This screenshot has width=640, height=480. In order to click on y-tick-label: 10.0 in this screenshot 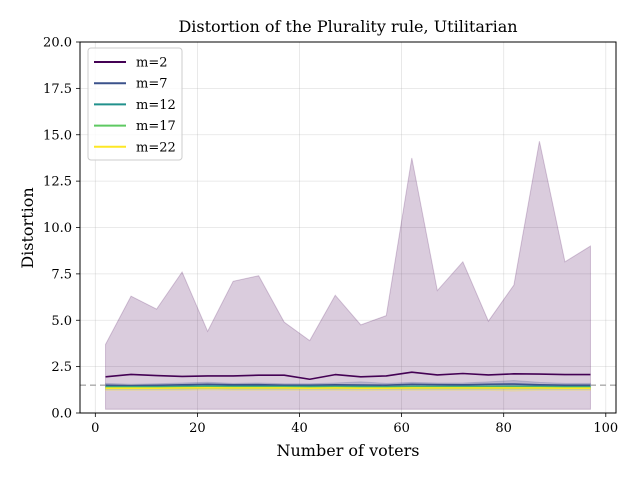, I will do `click(57, 228)`.